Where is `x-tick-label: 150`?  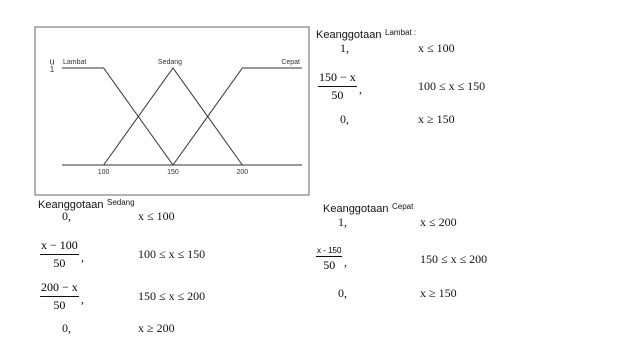
x-tick-label: 150 is located at coordinates (173, 172).